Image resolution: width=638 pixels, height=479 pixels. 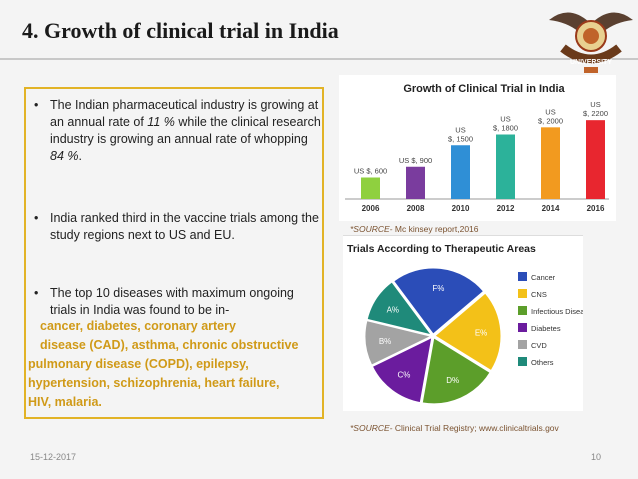 What do you see at coordinates (370, 171) in the screenshot?
I see `bar-value-label: US $, 600` at bounding box center [370, 171].